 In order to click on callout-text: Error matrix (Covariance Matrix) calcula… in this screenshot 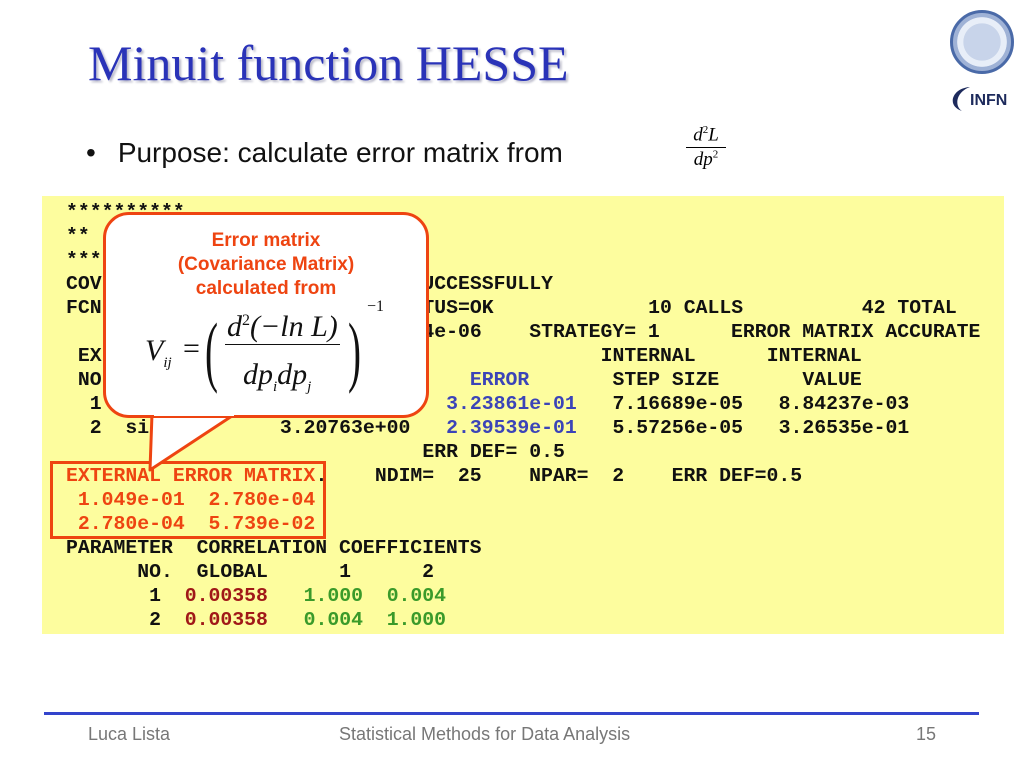, I will do `click(266, 265)`.